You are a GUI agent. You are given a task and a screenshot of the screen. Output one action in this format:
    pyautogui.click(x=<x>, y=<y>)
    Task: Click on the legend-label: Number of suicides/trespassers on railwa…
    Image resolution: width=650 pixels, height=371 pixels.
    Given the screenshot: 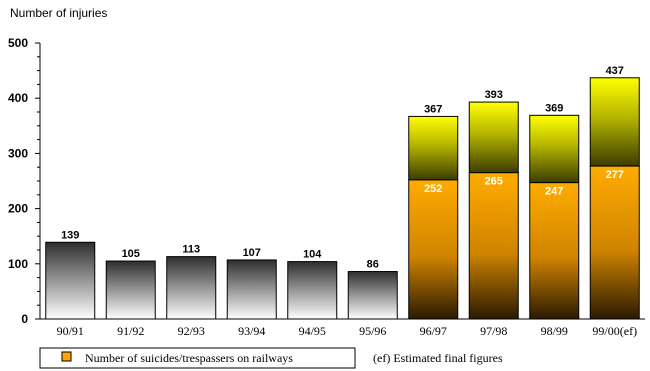 What is the action you would take?
    pyautogui.click(x=189, y=358)
    